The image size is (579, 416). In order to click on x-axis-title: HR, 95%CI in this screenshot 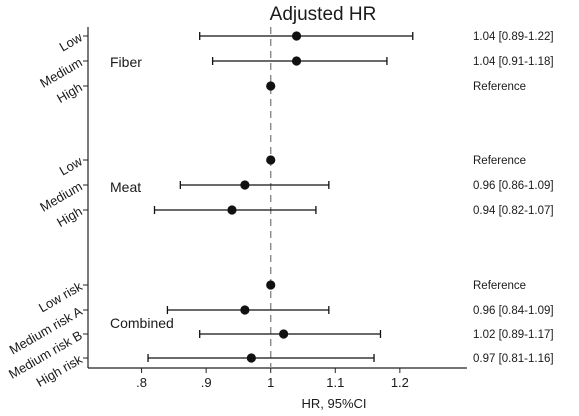, I will do `click(333, 403)`.